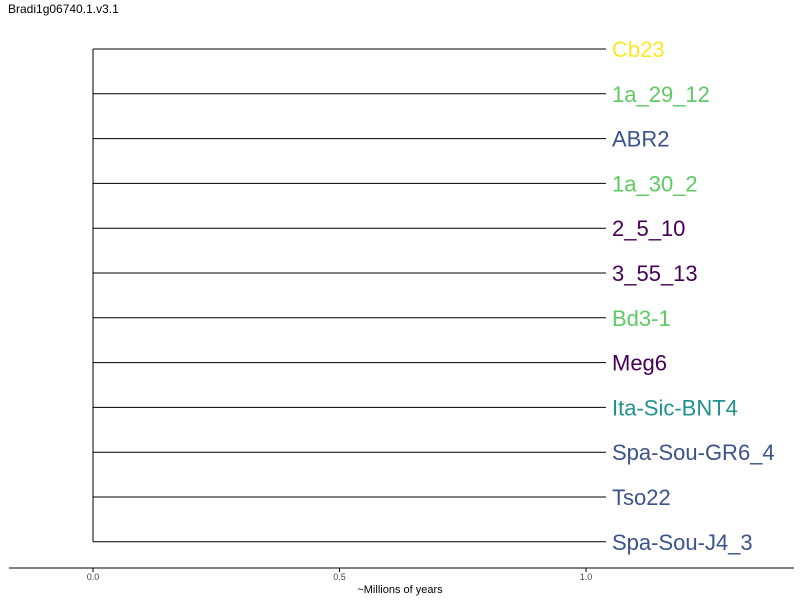 This screenshot has width=800, height=600. Describe the element at coordinates (641, 318) in the screenshot. I see `leaf-label: Bd3-1` at that location.